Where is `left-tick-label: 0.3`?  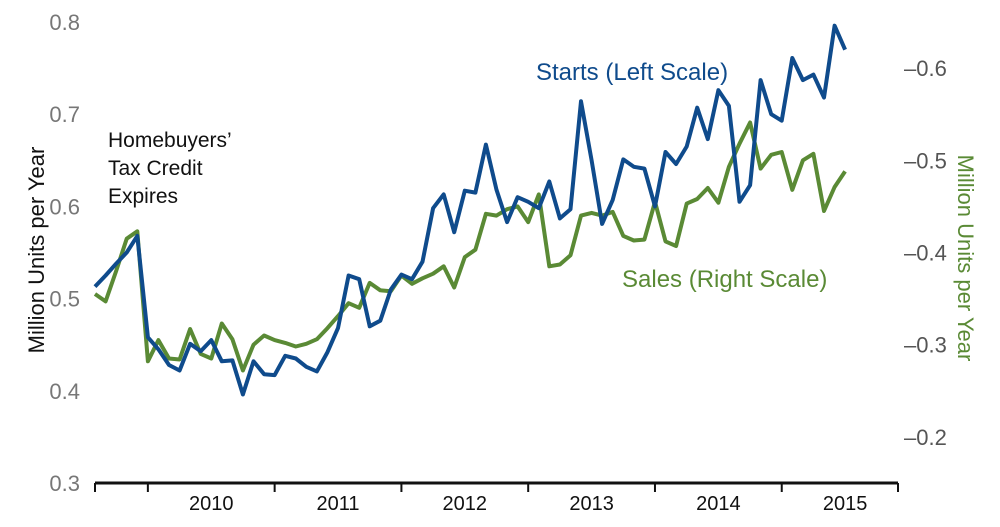
left-tick-label: 0.3 is located at coordinates (64, 483).